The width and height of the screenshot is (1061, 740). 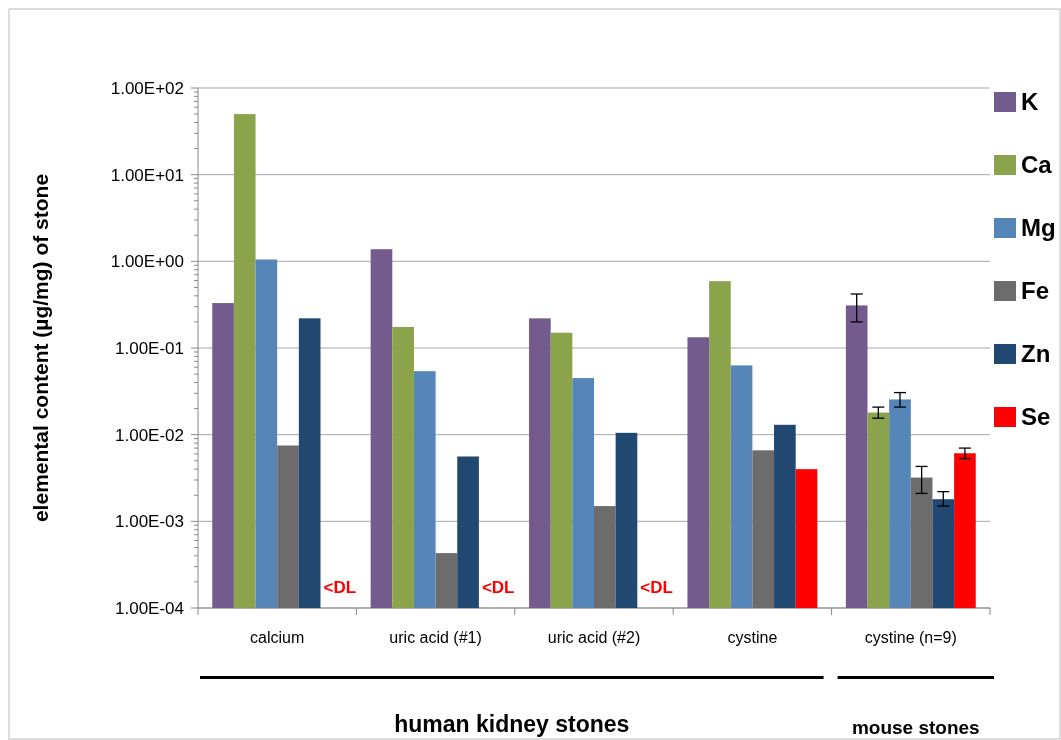 I want to click on y-tick-label: 1.00E-04, so click(x=149, y=608).